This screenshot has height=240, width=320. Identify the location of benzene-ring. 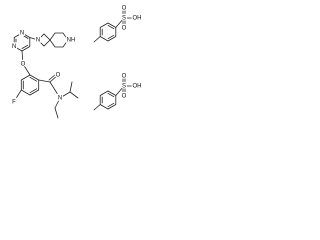
(30, 85).